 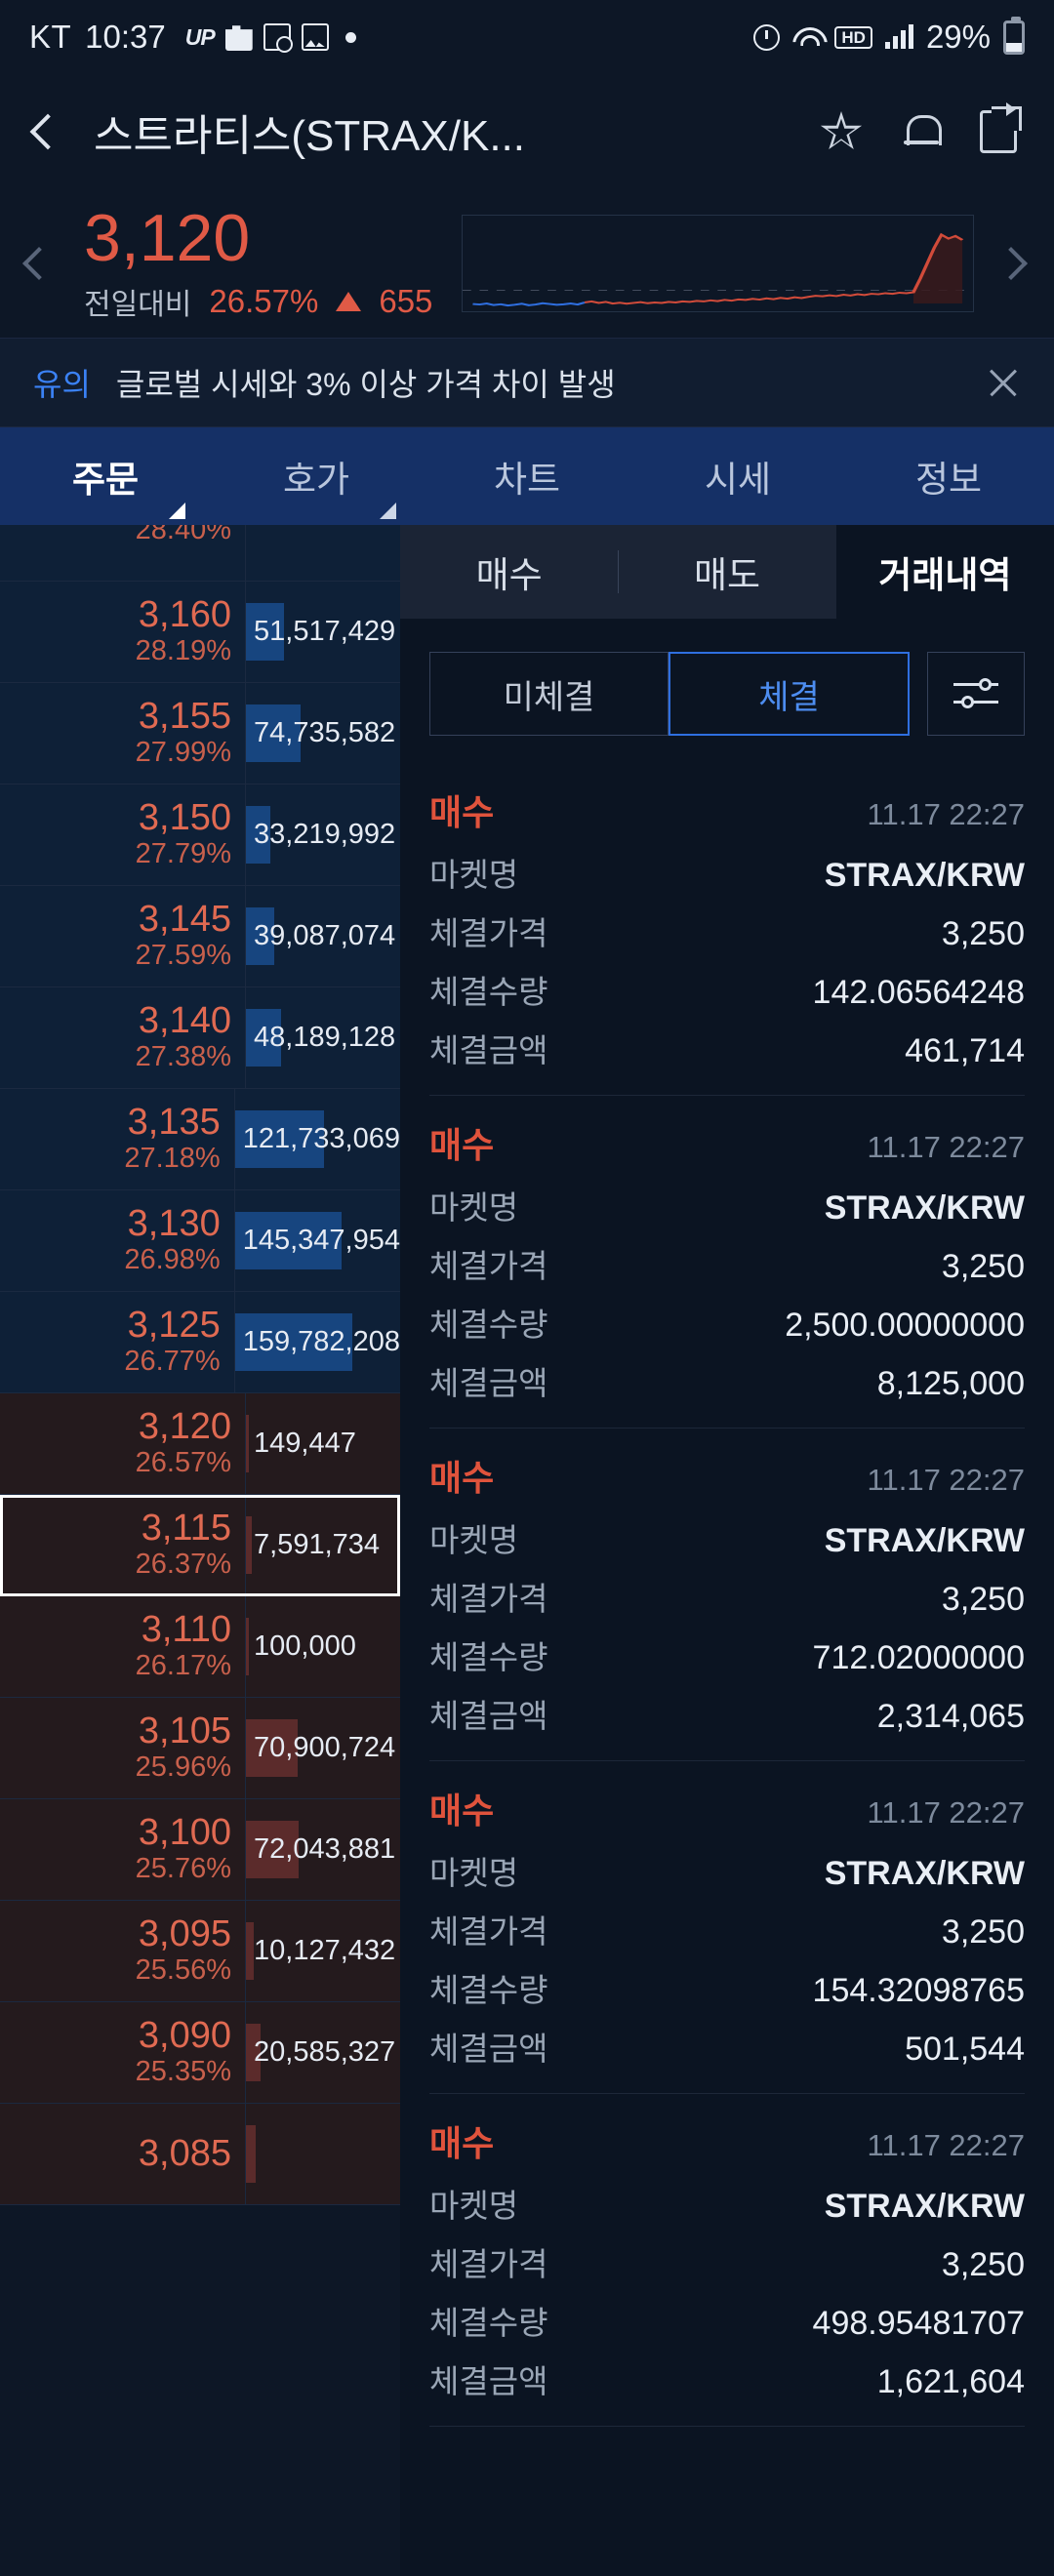 What do you see at coordinates (323, 632) in the screenshot?
I see `order-book-volume-cell: 51,517,429` at bounding box center [323, 632].